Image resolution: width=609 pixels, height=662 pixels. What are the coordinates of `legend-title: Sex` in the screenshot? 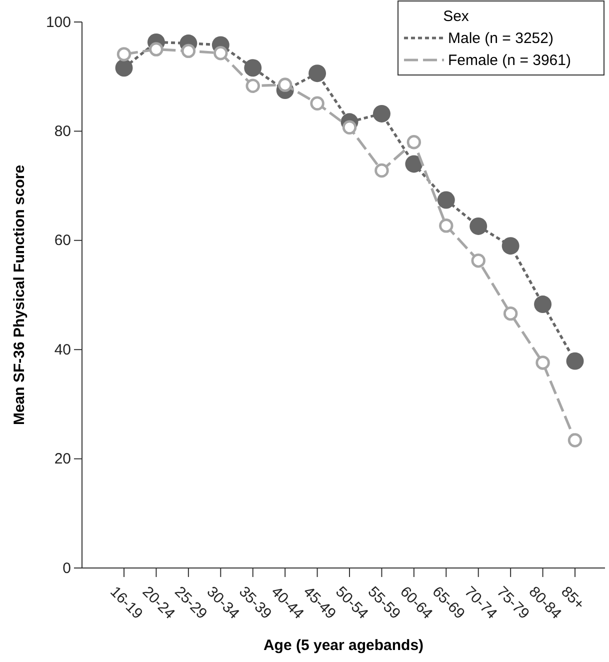 It's located at (456, 16).